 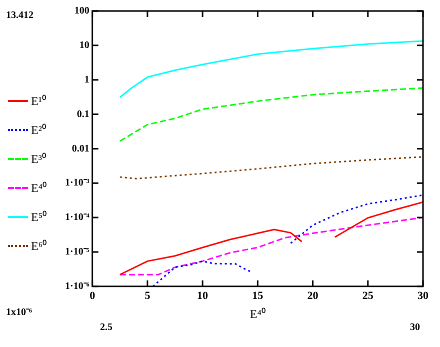 I want to click on x-tick-label: 10, so click(x=203, y=296).